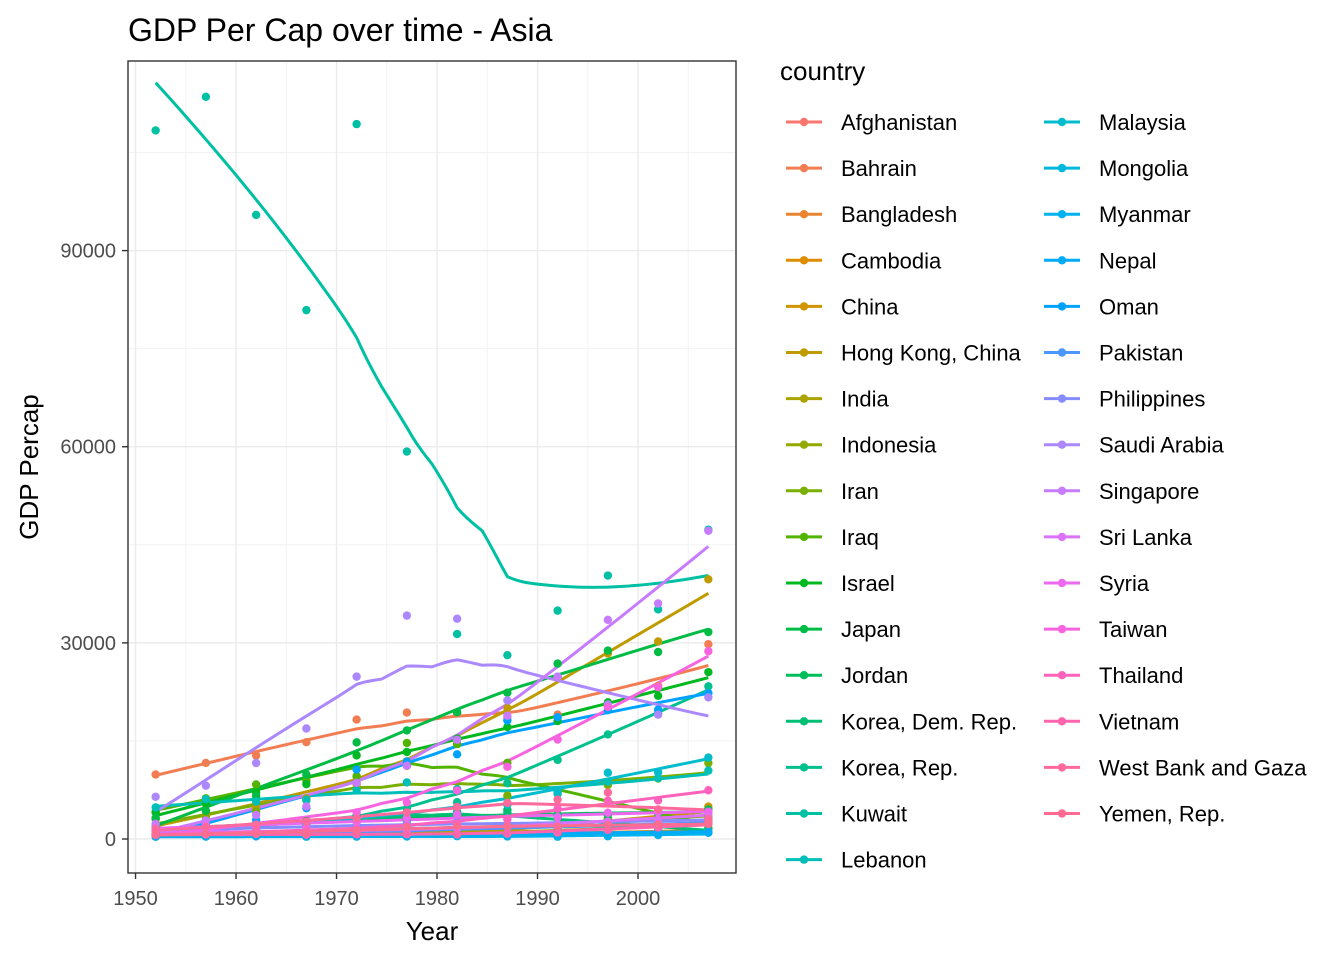 This screenshot has height=960, width=1344. I want to click on legend-label: Oman, so click(1129, 306).